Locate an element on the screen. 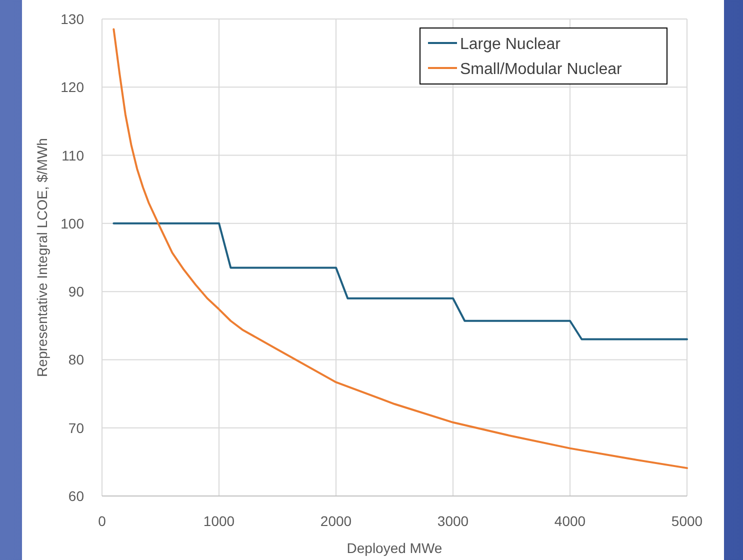 The height and width of the screenshot is (560, 743). y-tick-label: 130 is located at coordinates (72, 19).